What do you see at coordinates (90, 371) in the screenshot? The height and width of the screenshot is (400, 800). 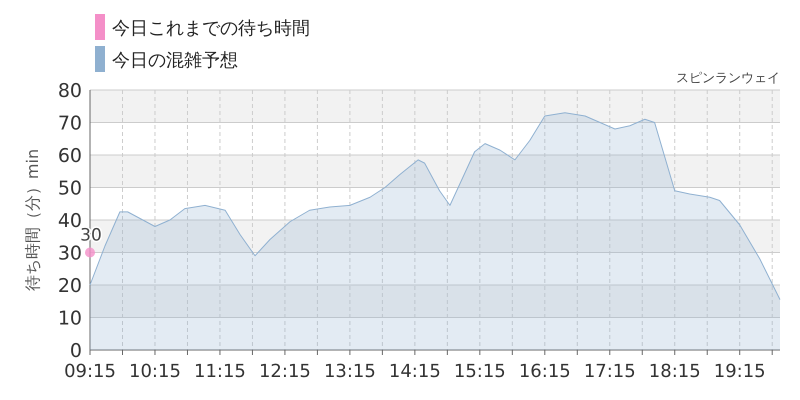 I see `x-tick-label: 09:15` at bounding box center [90, 371].